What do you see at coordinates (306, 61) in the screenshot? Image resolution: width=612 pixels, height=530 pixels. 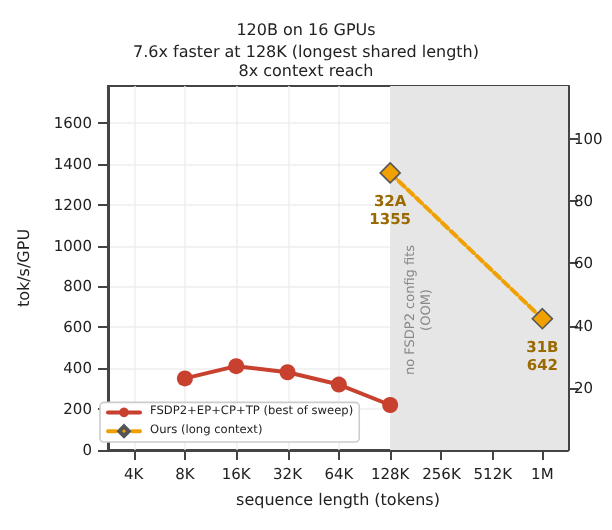 I see `chart-subtitle: 7.6x faster at 128K (longest shared length) 8x context reach` at bounding box center [306, 61].